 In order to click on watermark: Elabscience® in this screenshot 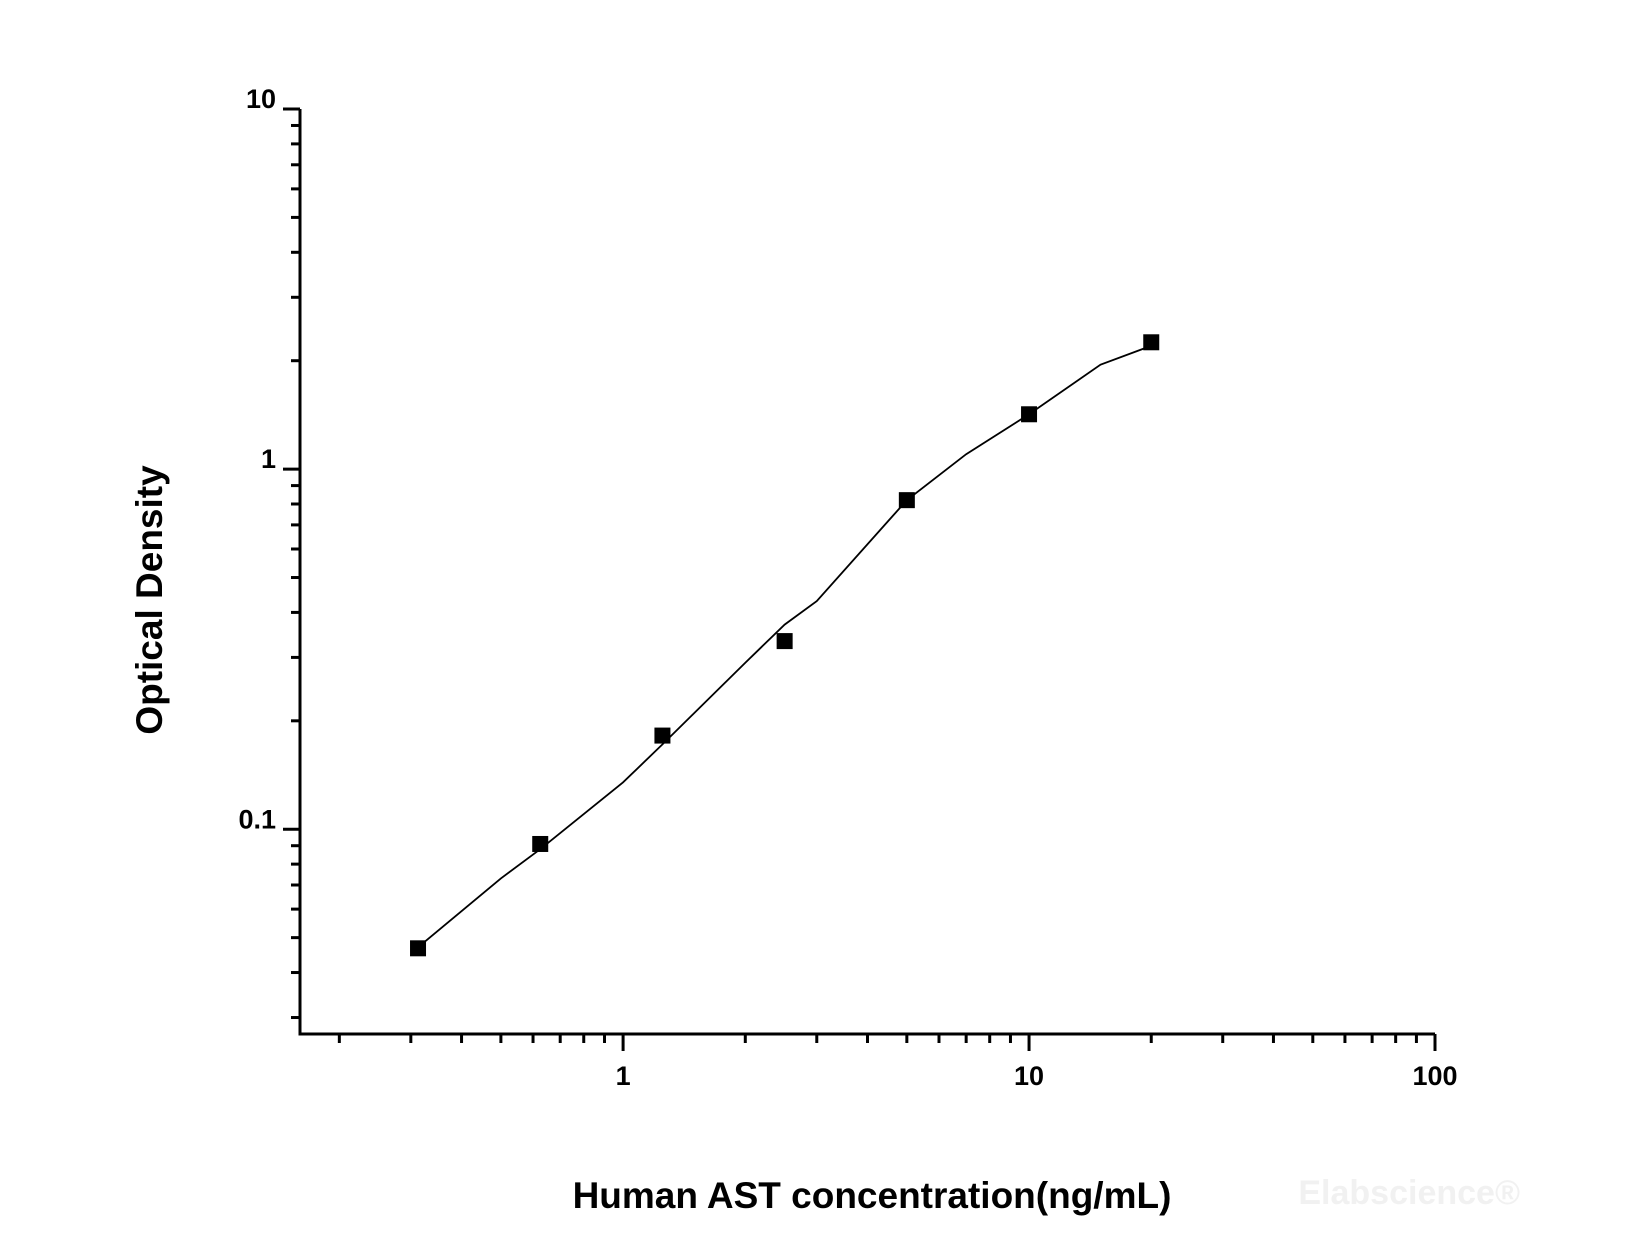, I will do `click(1409, 1193)`.